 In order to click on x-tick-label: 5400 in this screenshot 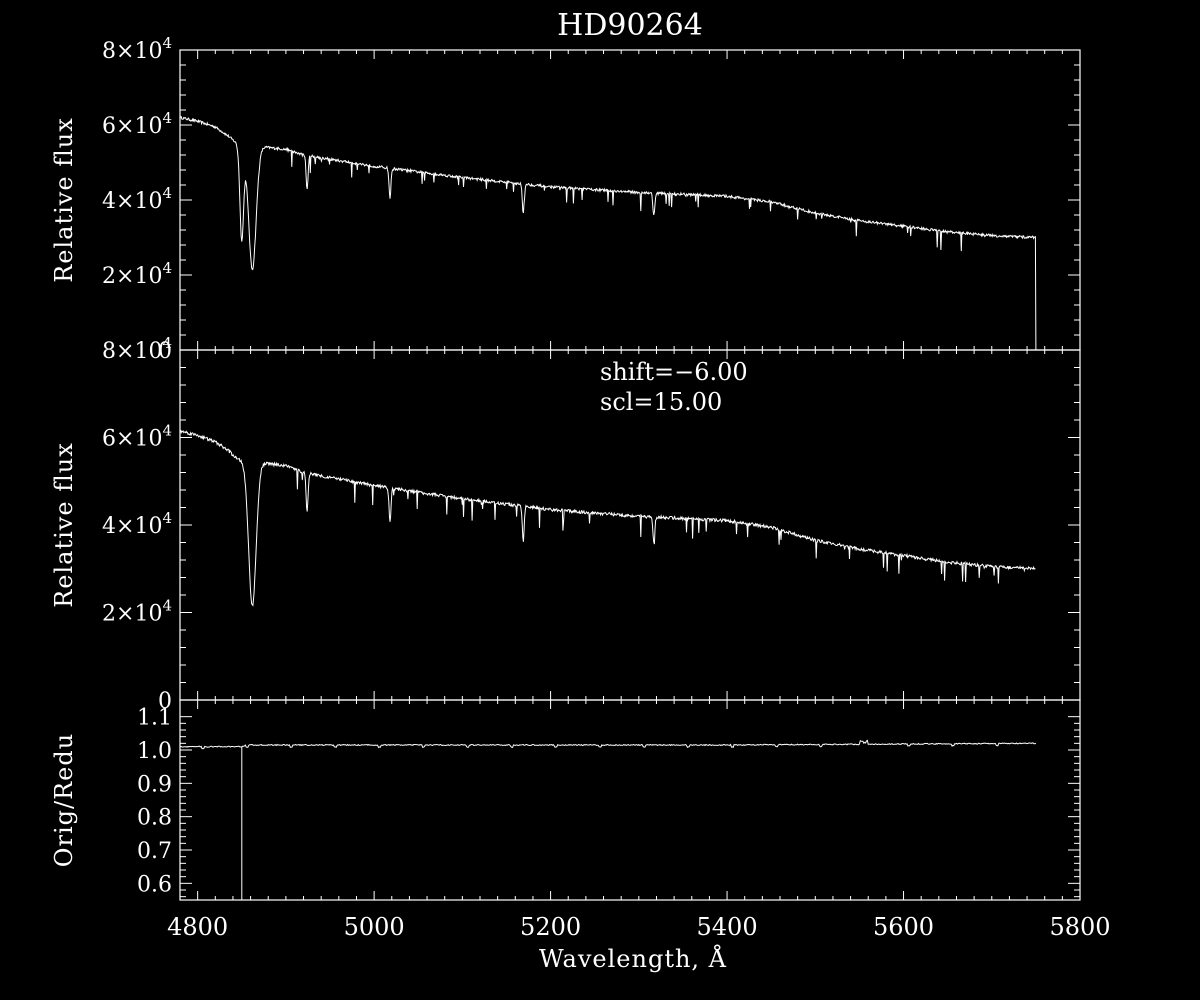, I will do `click(727, 927)`.